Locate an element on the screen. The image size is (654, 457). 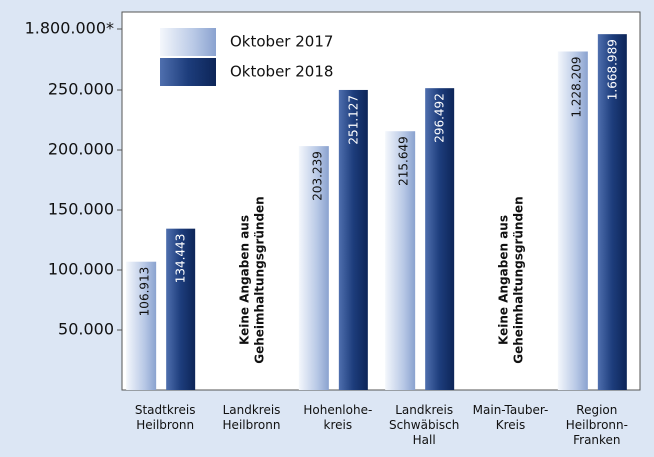
value-label: 203.239 is located at coordinates (317, 176).